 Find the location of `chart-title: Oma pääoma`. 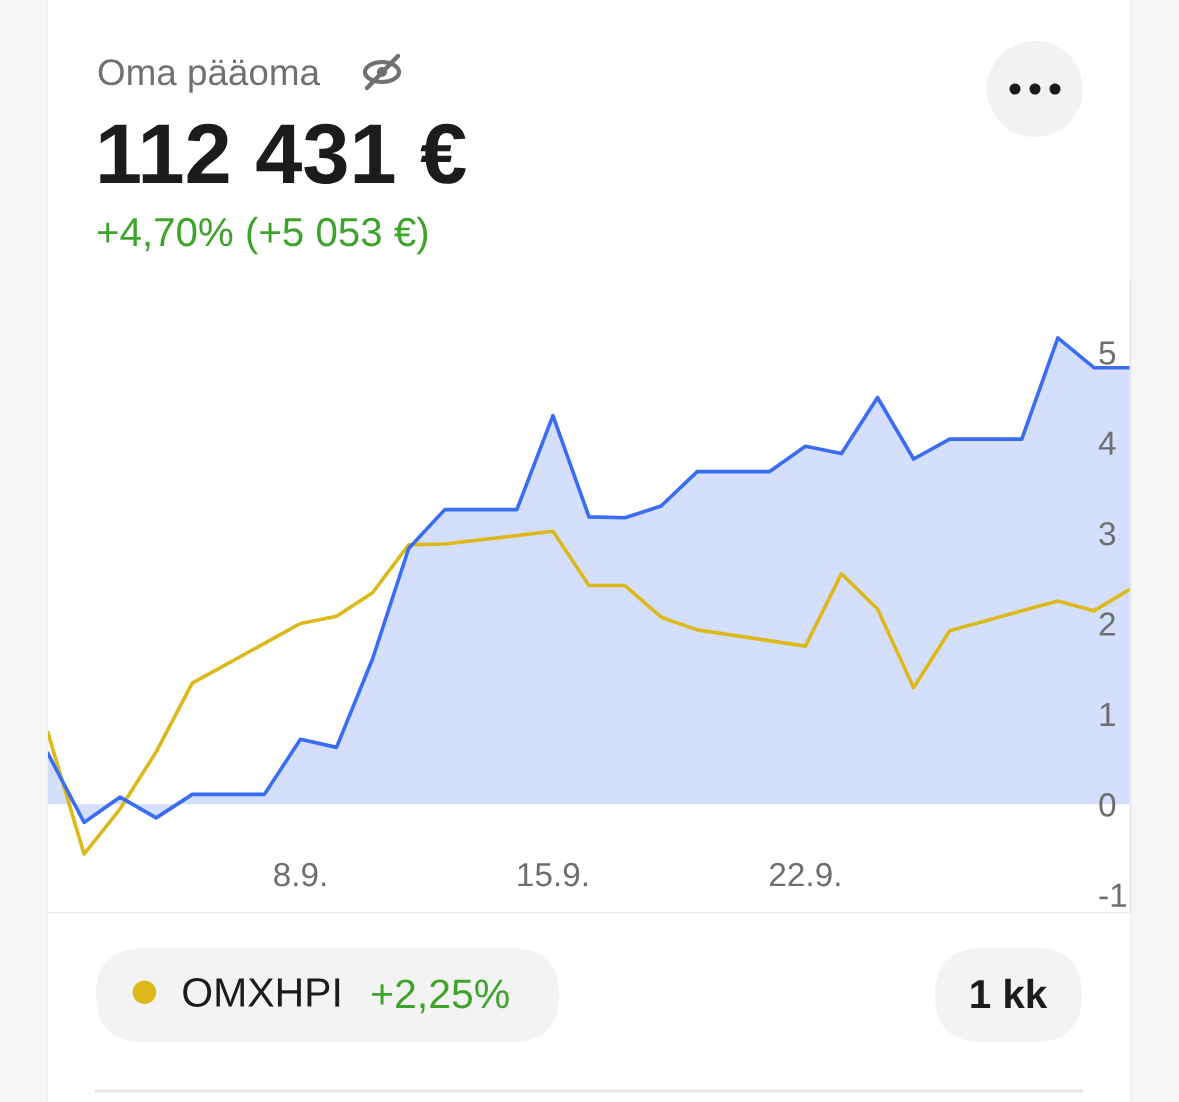

chart-title: Oma pääoma is located at coordinates (209, 76).